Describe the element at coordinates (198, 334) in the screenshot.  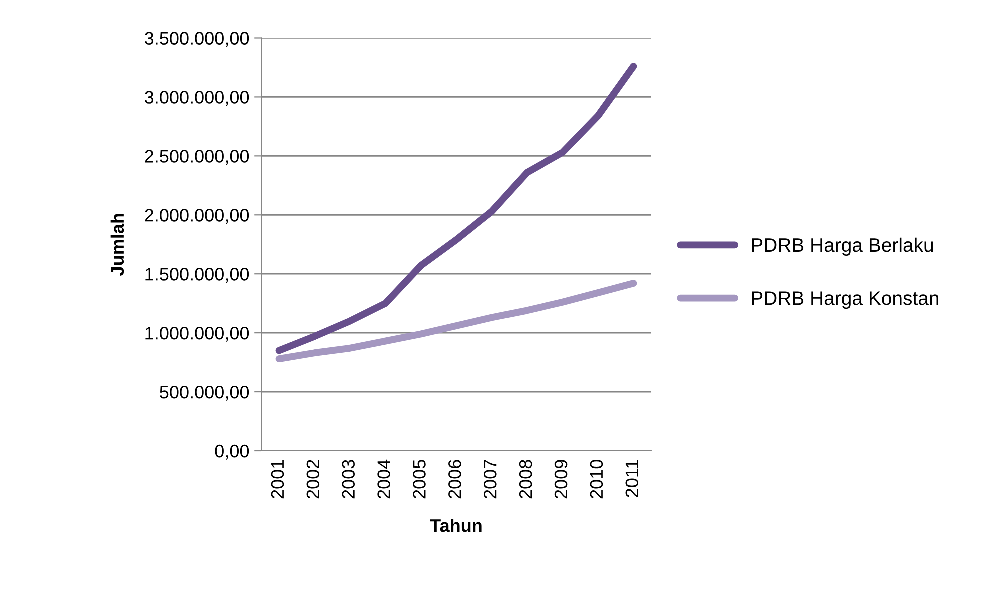
I see `y-tick-label: 1.000.000,00` at that location.